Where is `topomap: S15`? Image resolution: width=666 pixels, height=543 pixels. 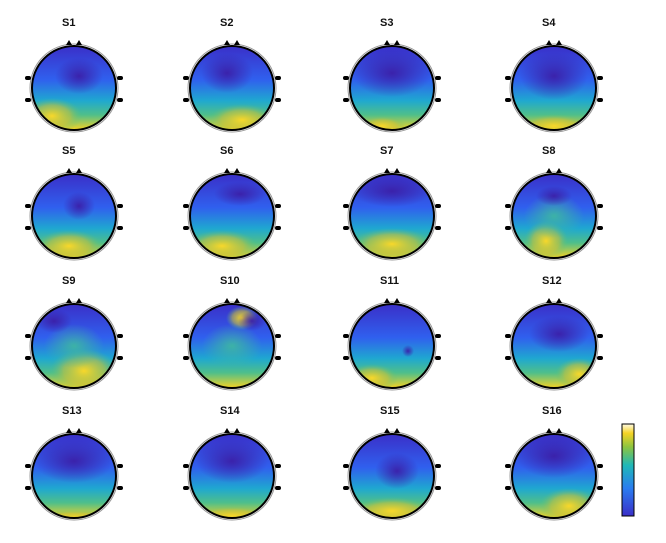 topomap: S15 is located at coordinates (392, 463).